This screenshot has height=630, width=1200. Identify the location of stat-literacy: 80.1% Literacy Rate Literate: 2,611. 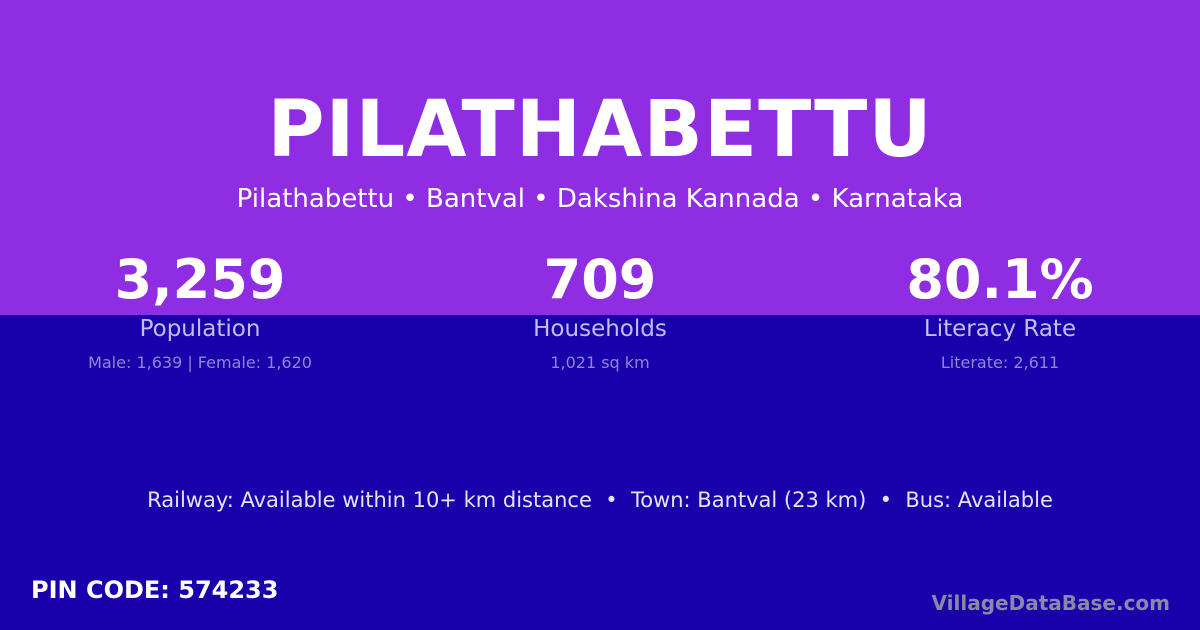
(1000, 311).